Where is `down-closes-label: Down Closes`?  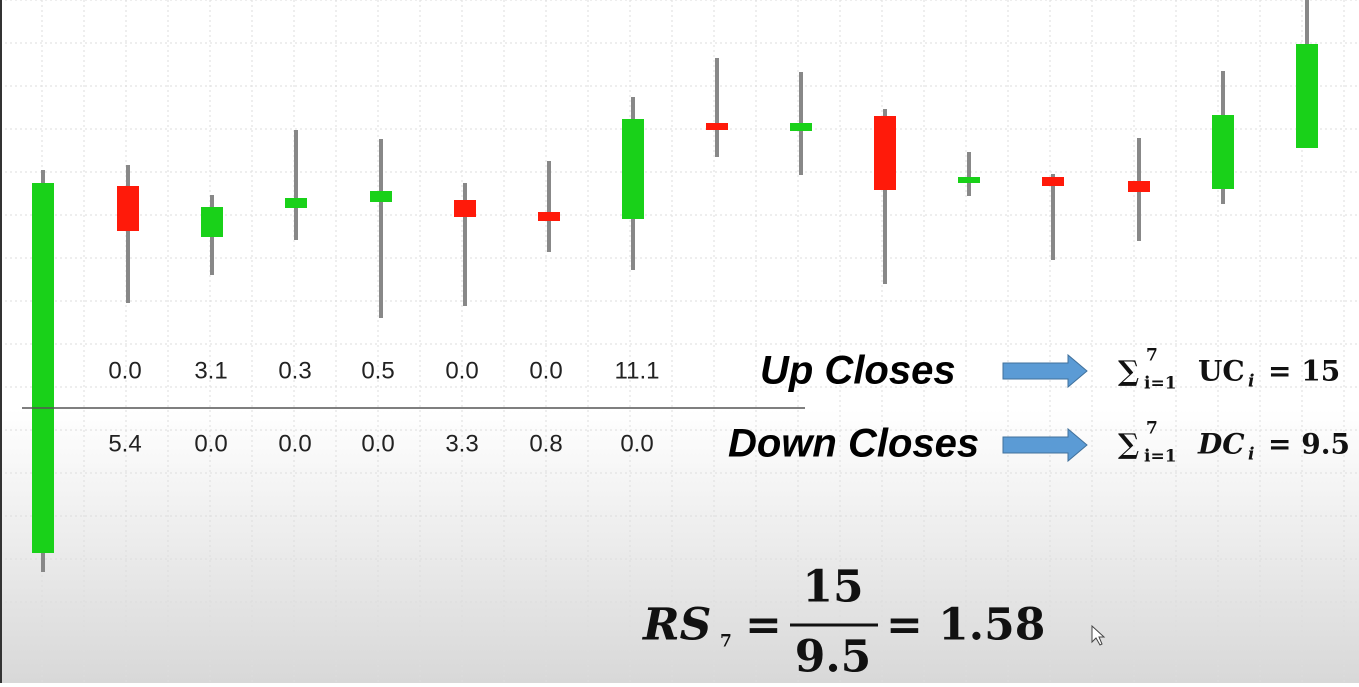 down-closes-label: Down Closes is located at coordinates (853, 444).